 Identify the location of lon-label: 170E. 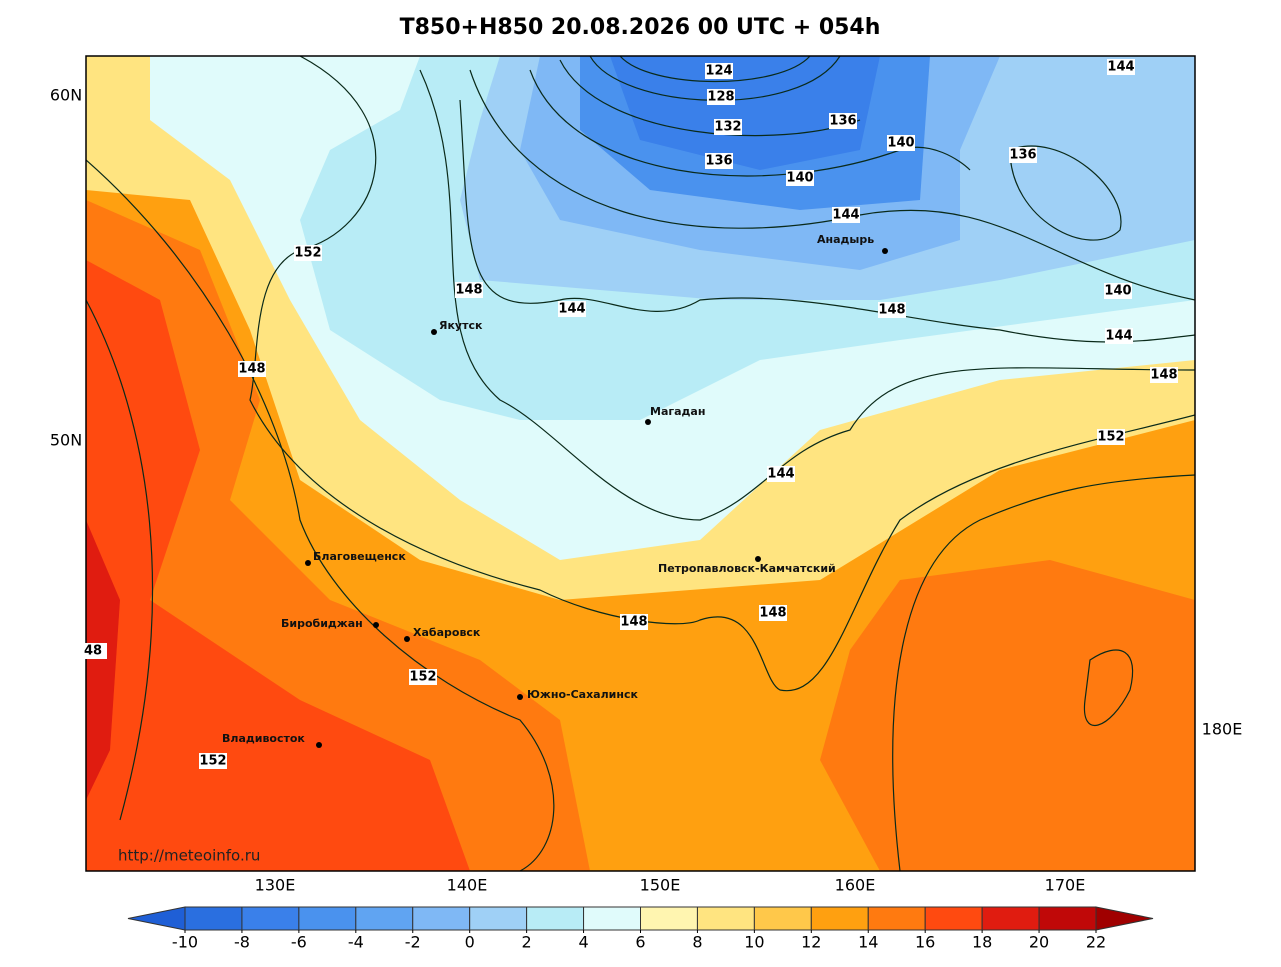
(1065, 885).